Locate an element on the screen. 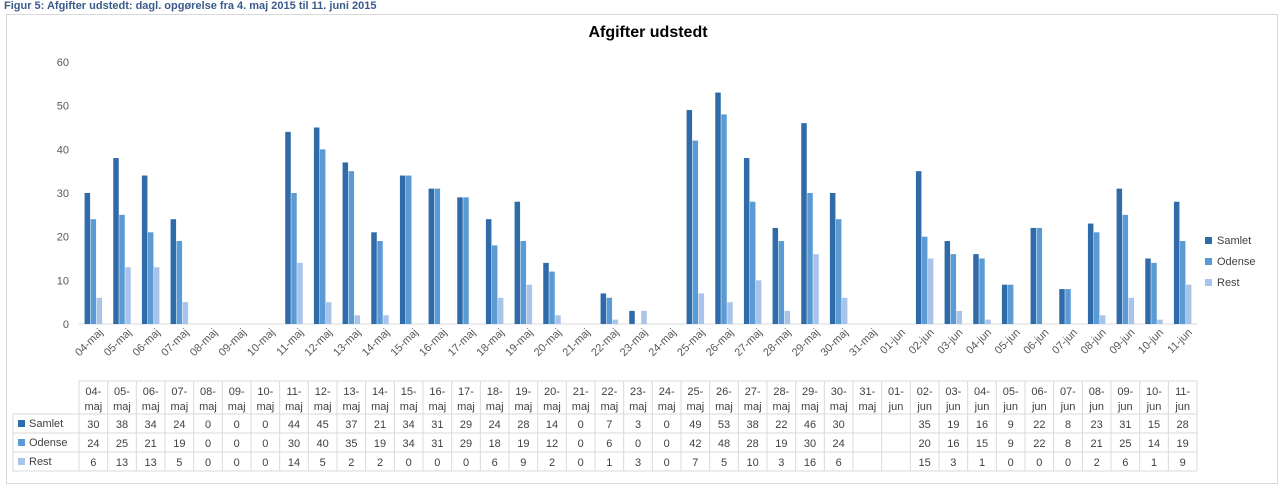 This screenshot has height=488, width=1285. table-cell-value: 16 is located at coordinates (953, 444).